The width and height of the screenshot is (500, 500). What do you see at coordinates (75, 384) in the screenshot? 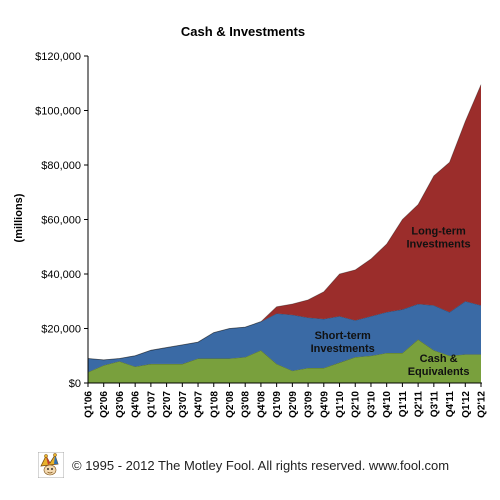
I see `y-tick-label: $0` at bounding box center [75, 384].